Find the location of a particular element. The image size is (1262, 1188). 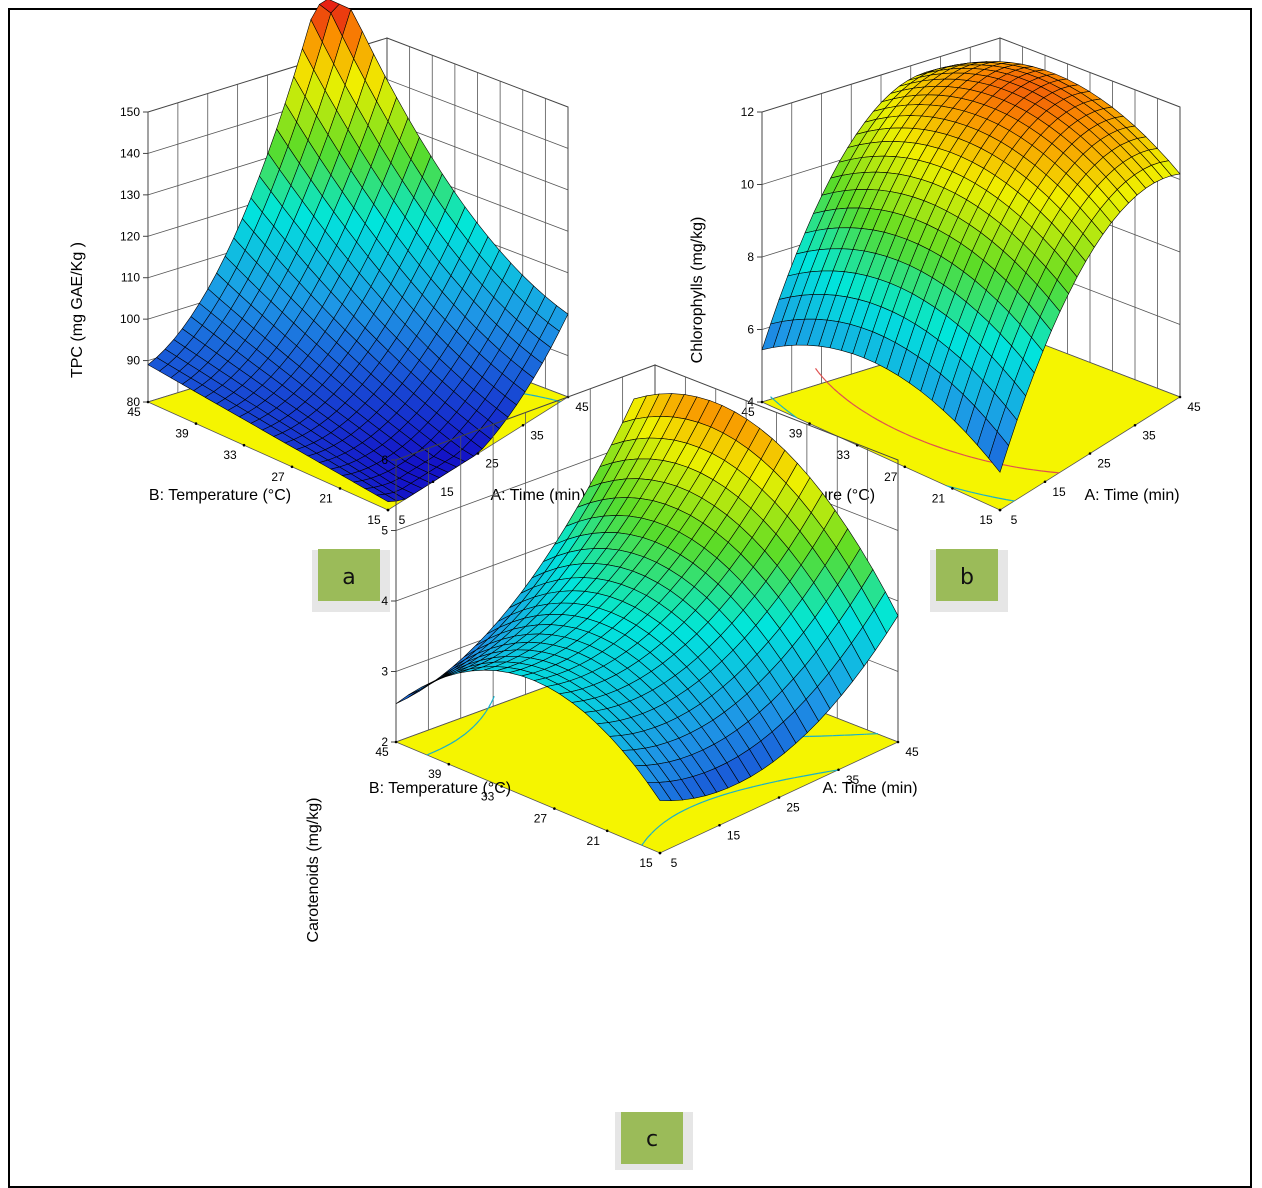

x-axis-label-c: A: Time (min) is located at coordinates (869, 788).